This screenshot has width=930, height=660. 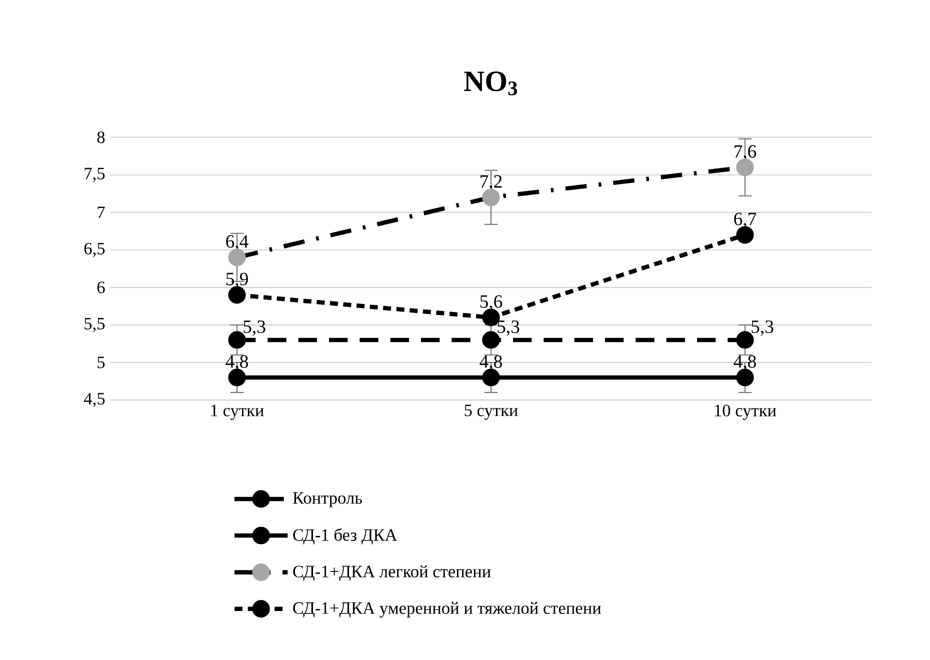 What do you see at coordinates (745, 220) in the screenshot?
I see `data-label: 6,7` at bounding box center [745, 220].